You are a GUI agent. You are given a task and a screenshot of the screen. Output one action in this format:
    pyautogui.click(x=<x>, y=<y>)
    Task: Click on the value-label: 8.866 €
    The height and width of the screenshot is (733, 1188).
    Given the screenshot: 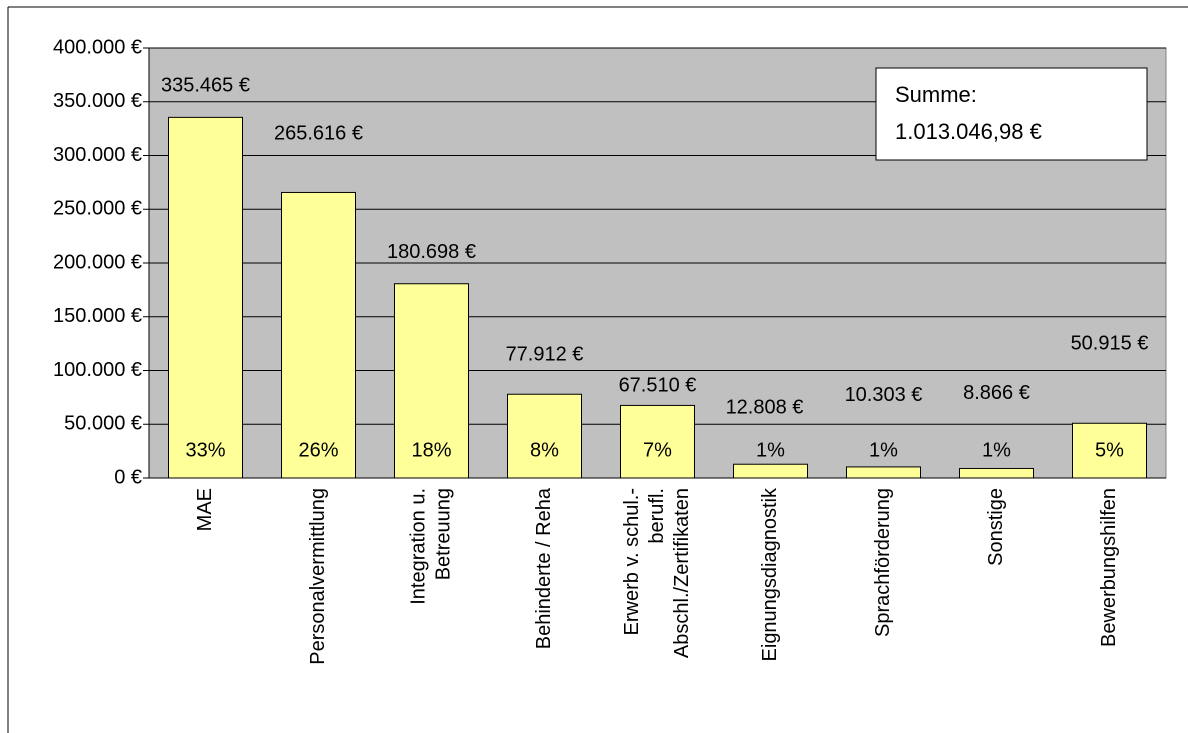 What is the action you would take?
    pyautogui.click(x=996, y=393)
    